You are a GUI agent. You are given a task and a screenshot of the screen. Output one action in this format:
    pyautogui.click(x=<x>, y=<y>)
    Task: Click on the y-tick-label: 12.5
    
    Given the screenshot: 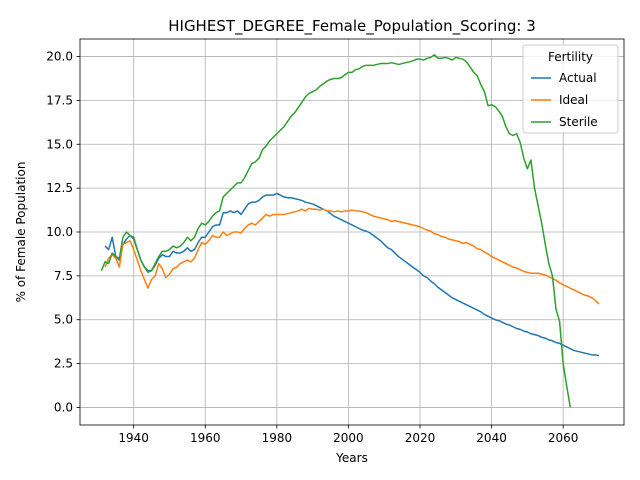 What is the action you would take?
    pyautogui.click(x=59, y=188)
    